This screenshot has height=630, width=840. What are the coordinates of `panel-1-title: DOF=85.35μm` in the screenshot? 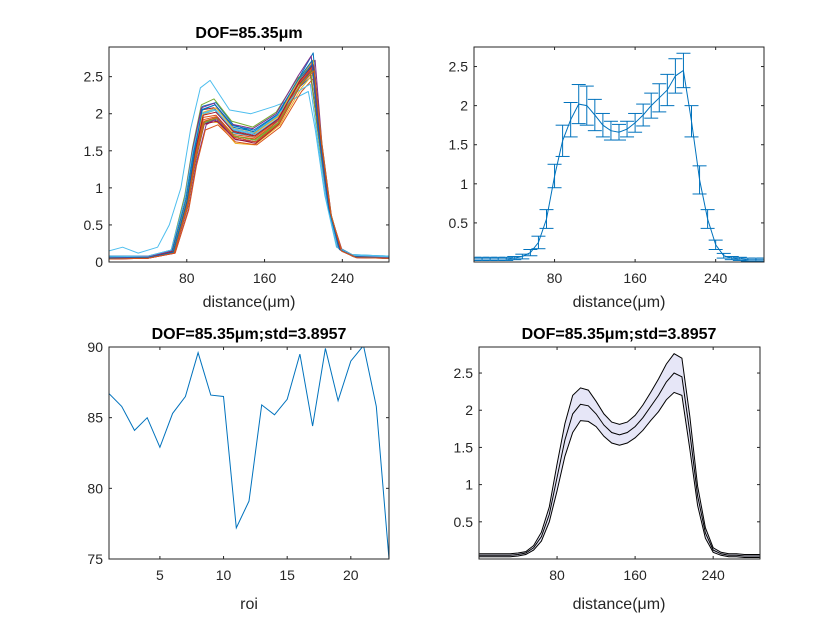 It's located at (248, 33).